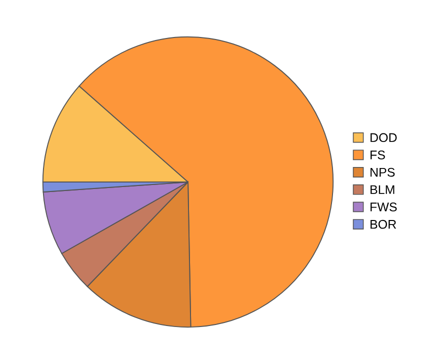  Describe the element at coordinates (382, 172) in the screenshot. I see `legend-label: NPS` at that location.